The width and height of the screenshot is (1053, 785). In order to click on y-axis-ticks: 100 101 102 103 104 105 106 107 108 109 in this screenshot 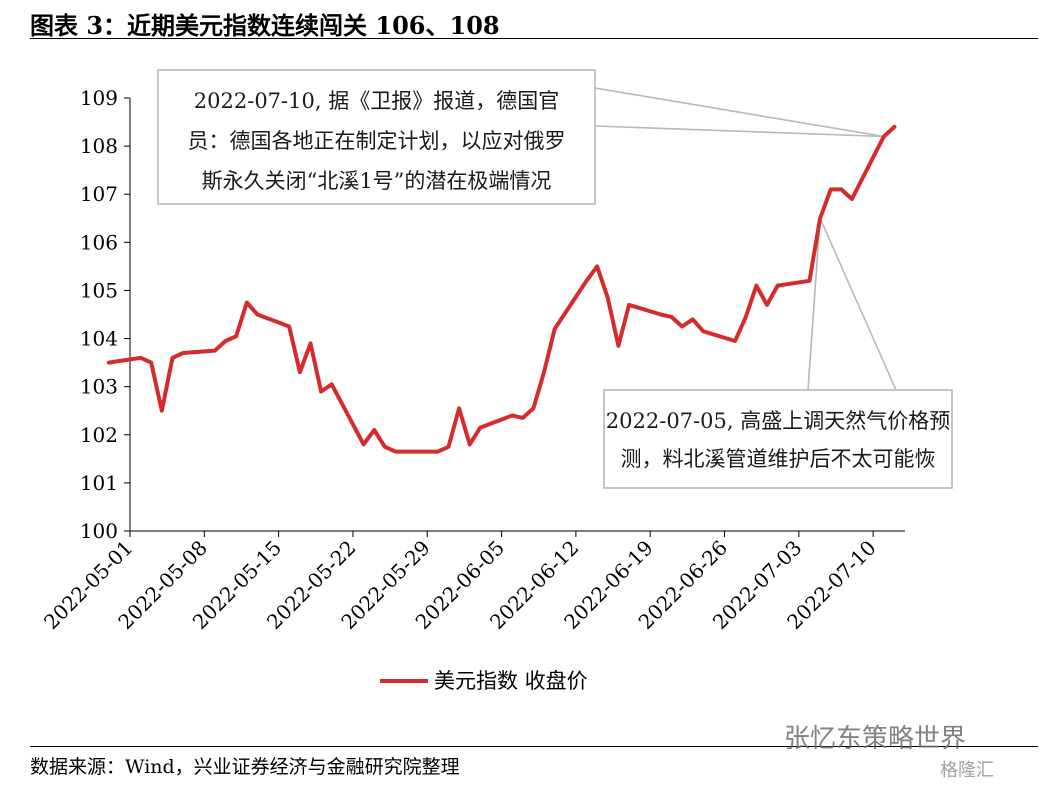, I will do `click(105, 314)`.